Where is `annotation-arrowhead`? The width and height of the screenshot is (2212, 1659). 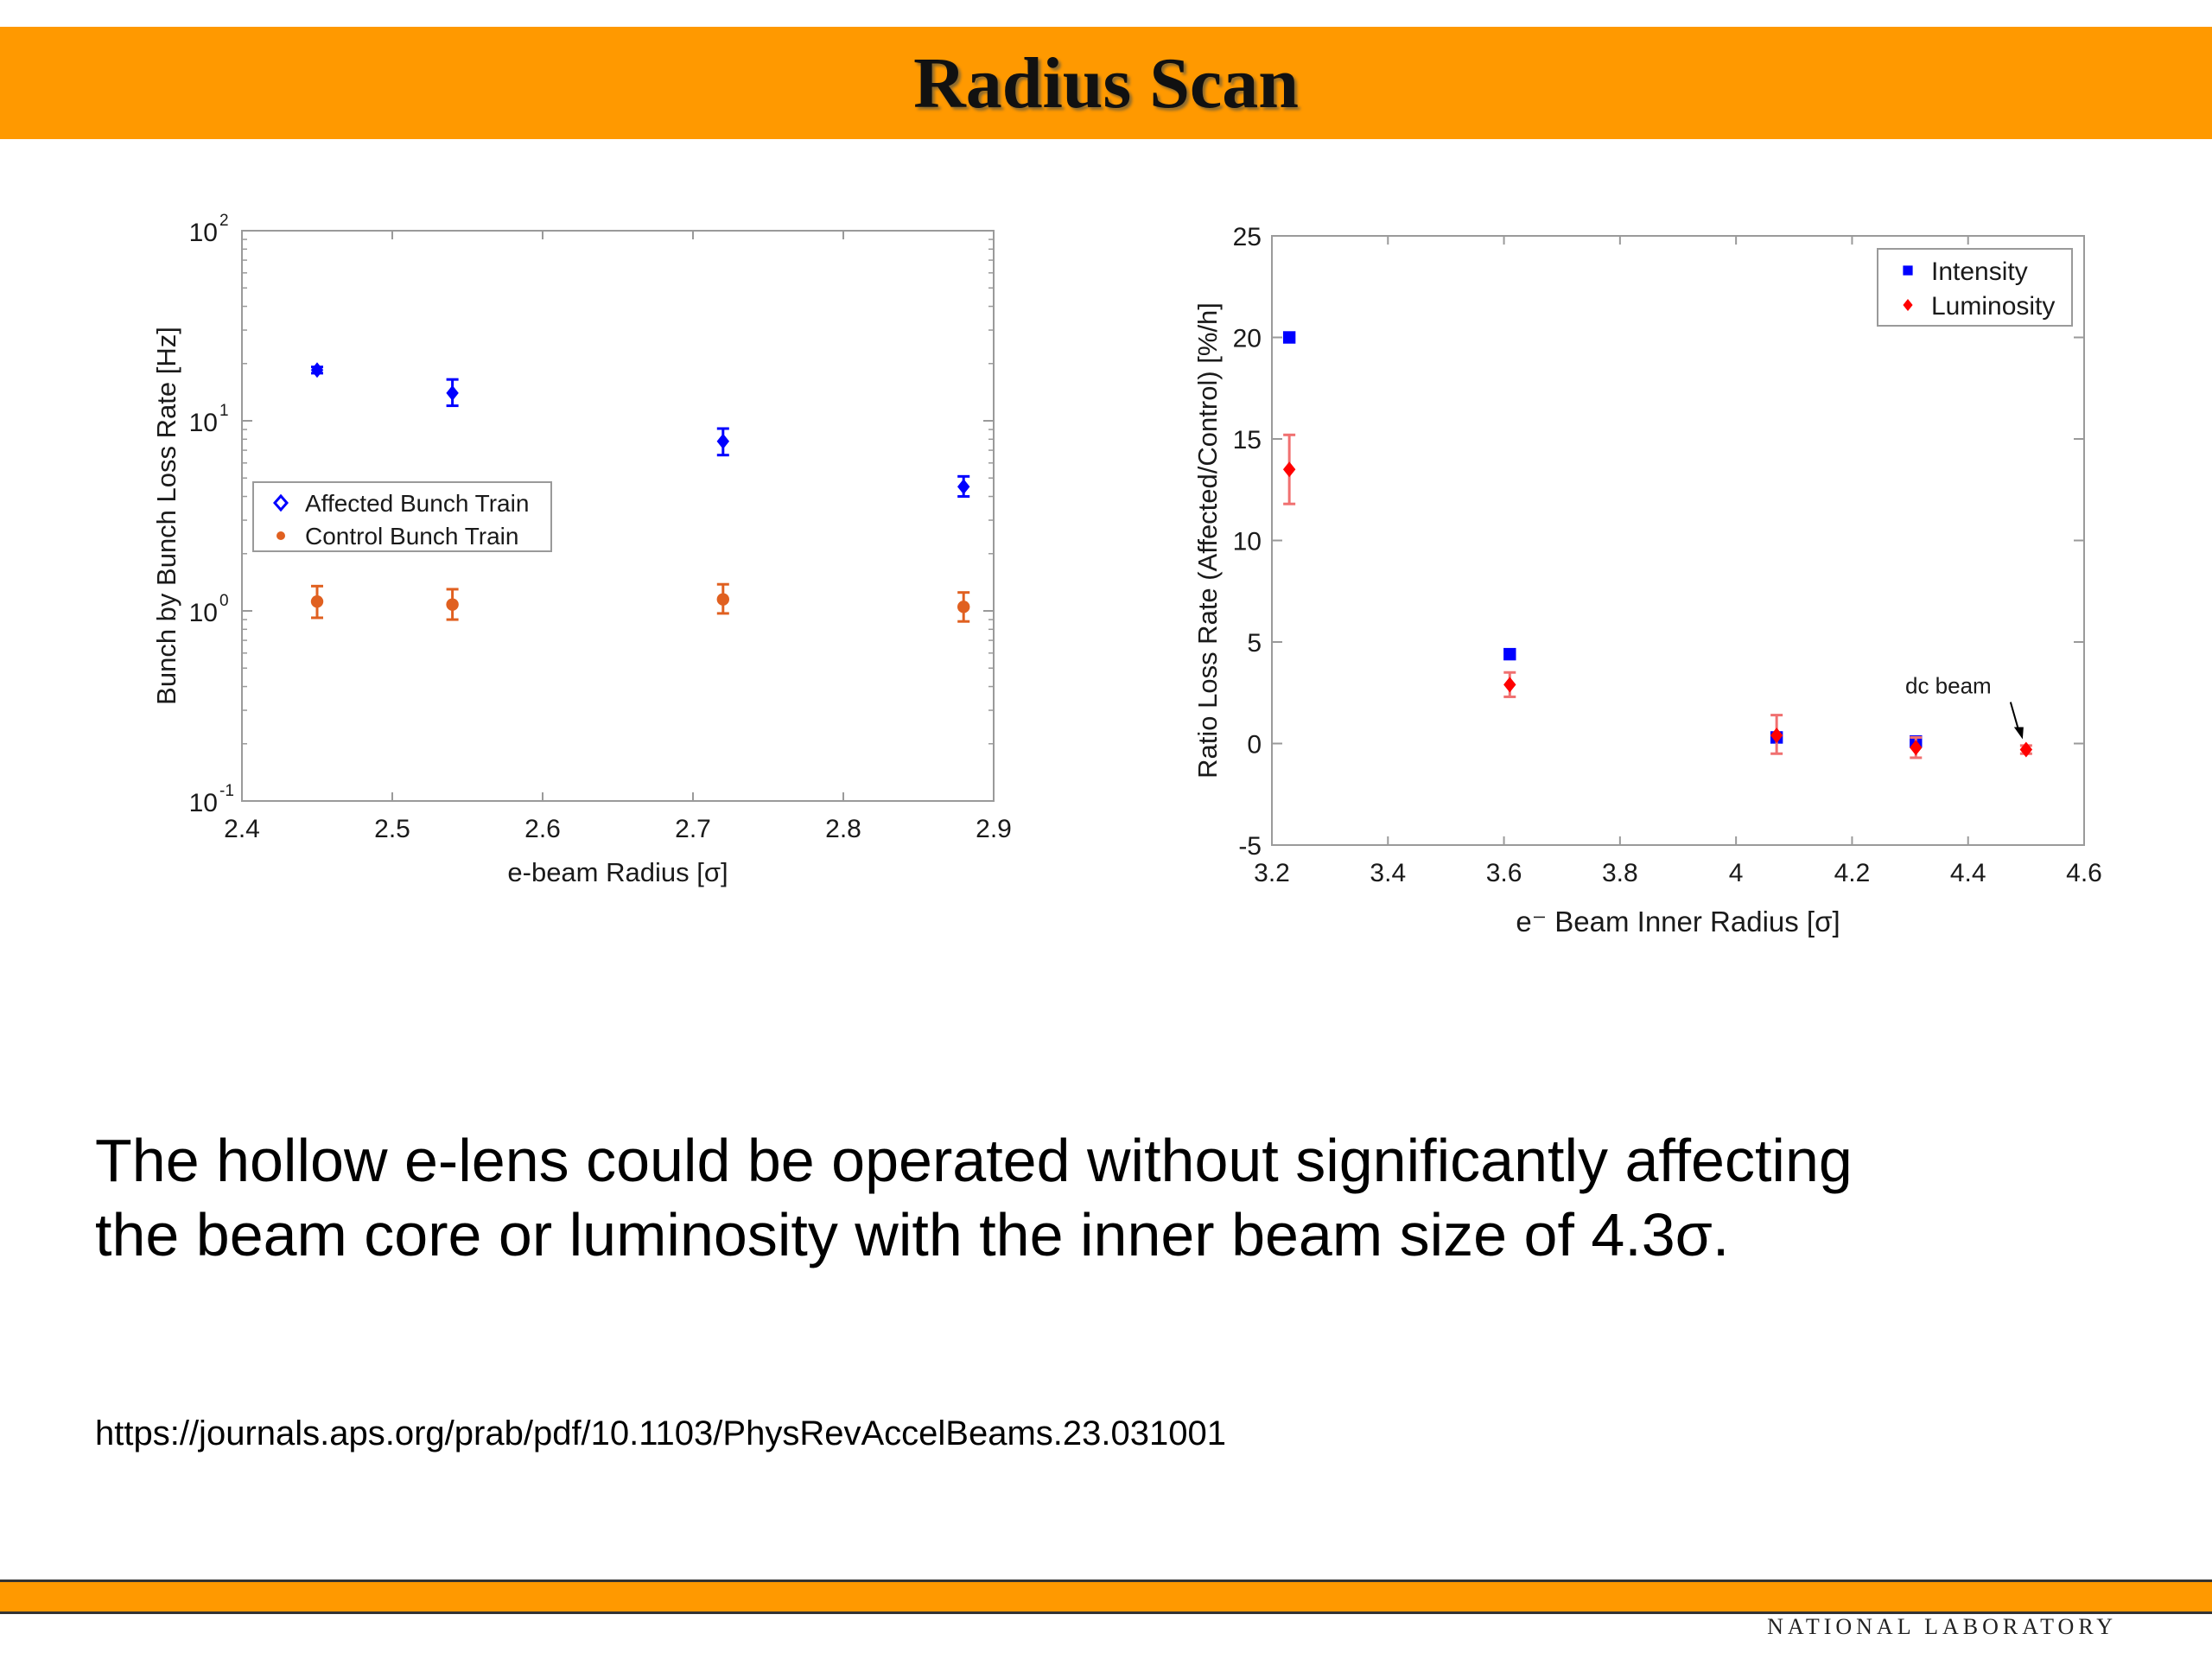 annotation-arrowhead is located at coordinates (2018, 733).